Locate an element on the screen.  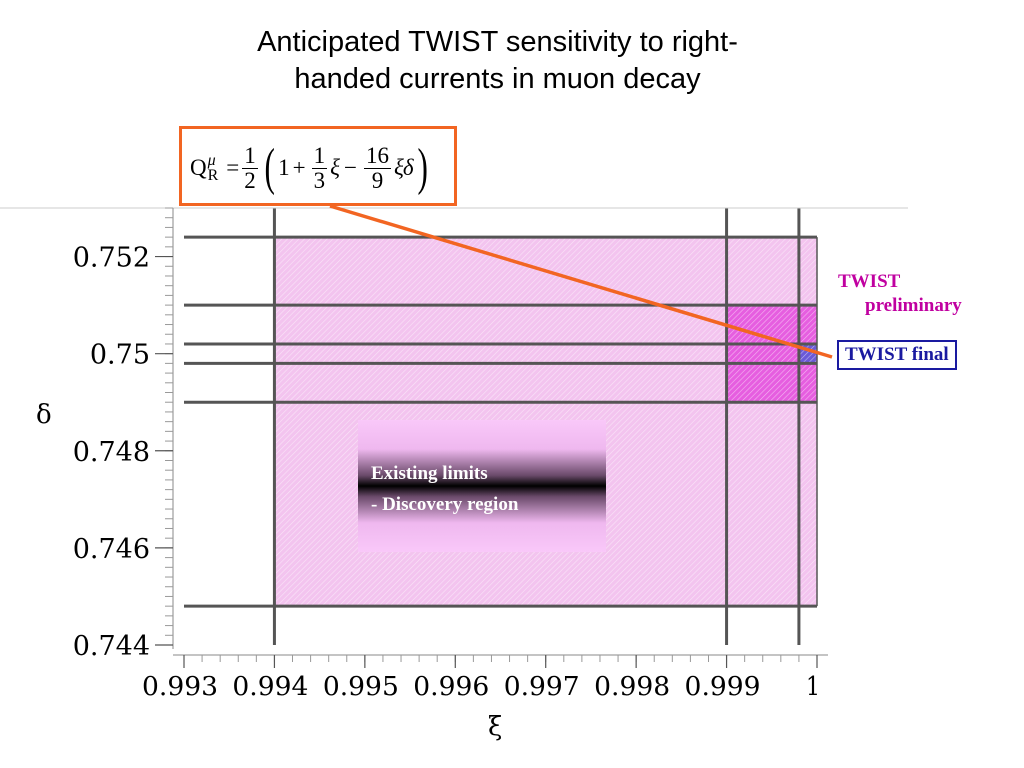
existing-limits-box: Existing limits - Discovery region is located at coordinates (482, 486).